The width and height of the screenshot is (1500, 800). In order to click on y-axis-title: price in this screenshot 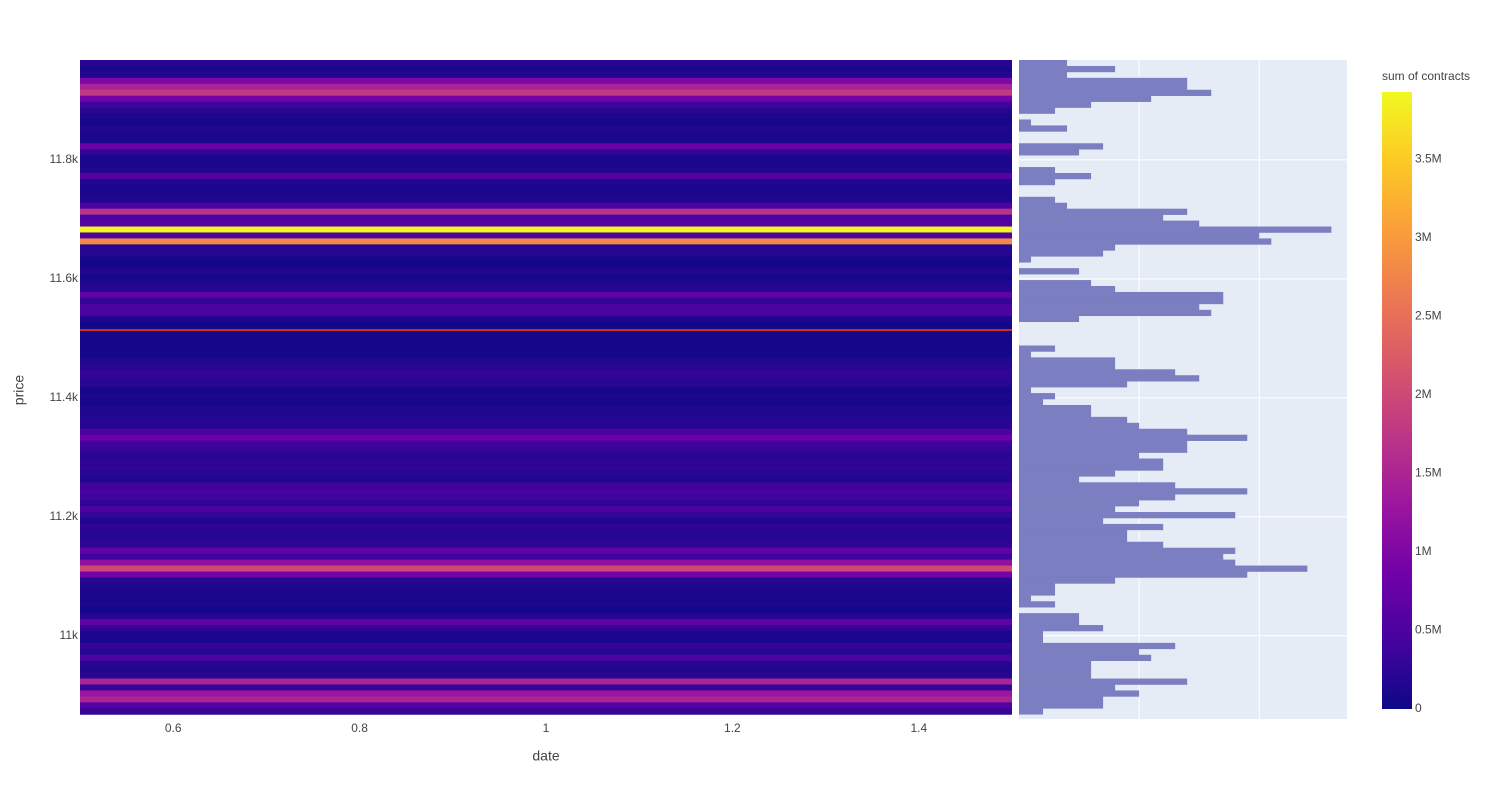, I will do `click(19, 390)`.